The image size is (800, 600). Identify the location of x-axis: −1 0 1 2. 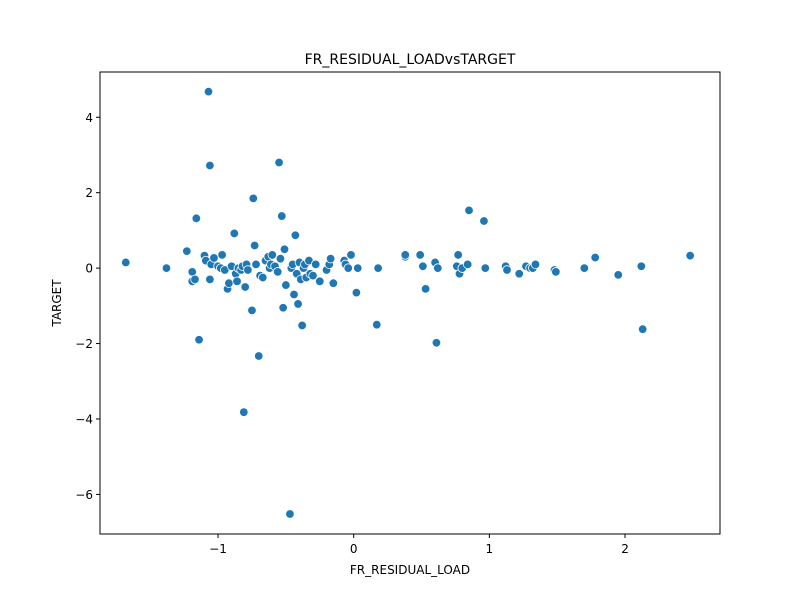
(419, 545).